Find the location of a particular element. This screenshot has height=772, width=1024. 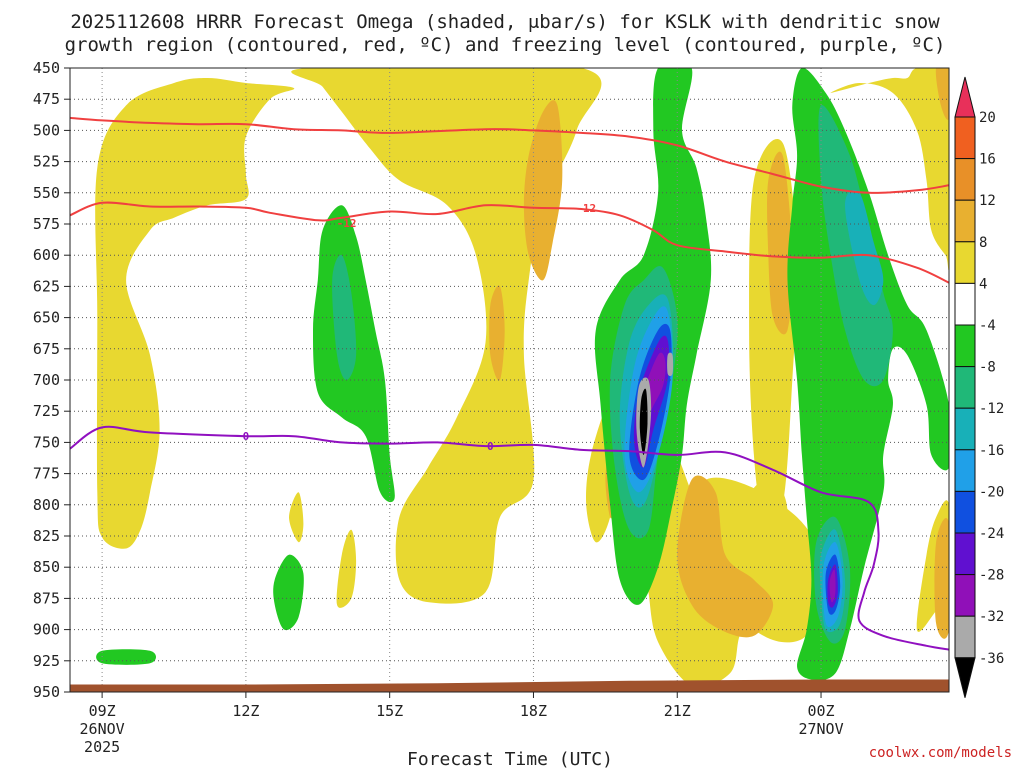

x-tick-label-18Z: 18Z is located at coordinates (533, 711).